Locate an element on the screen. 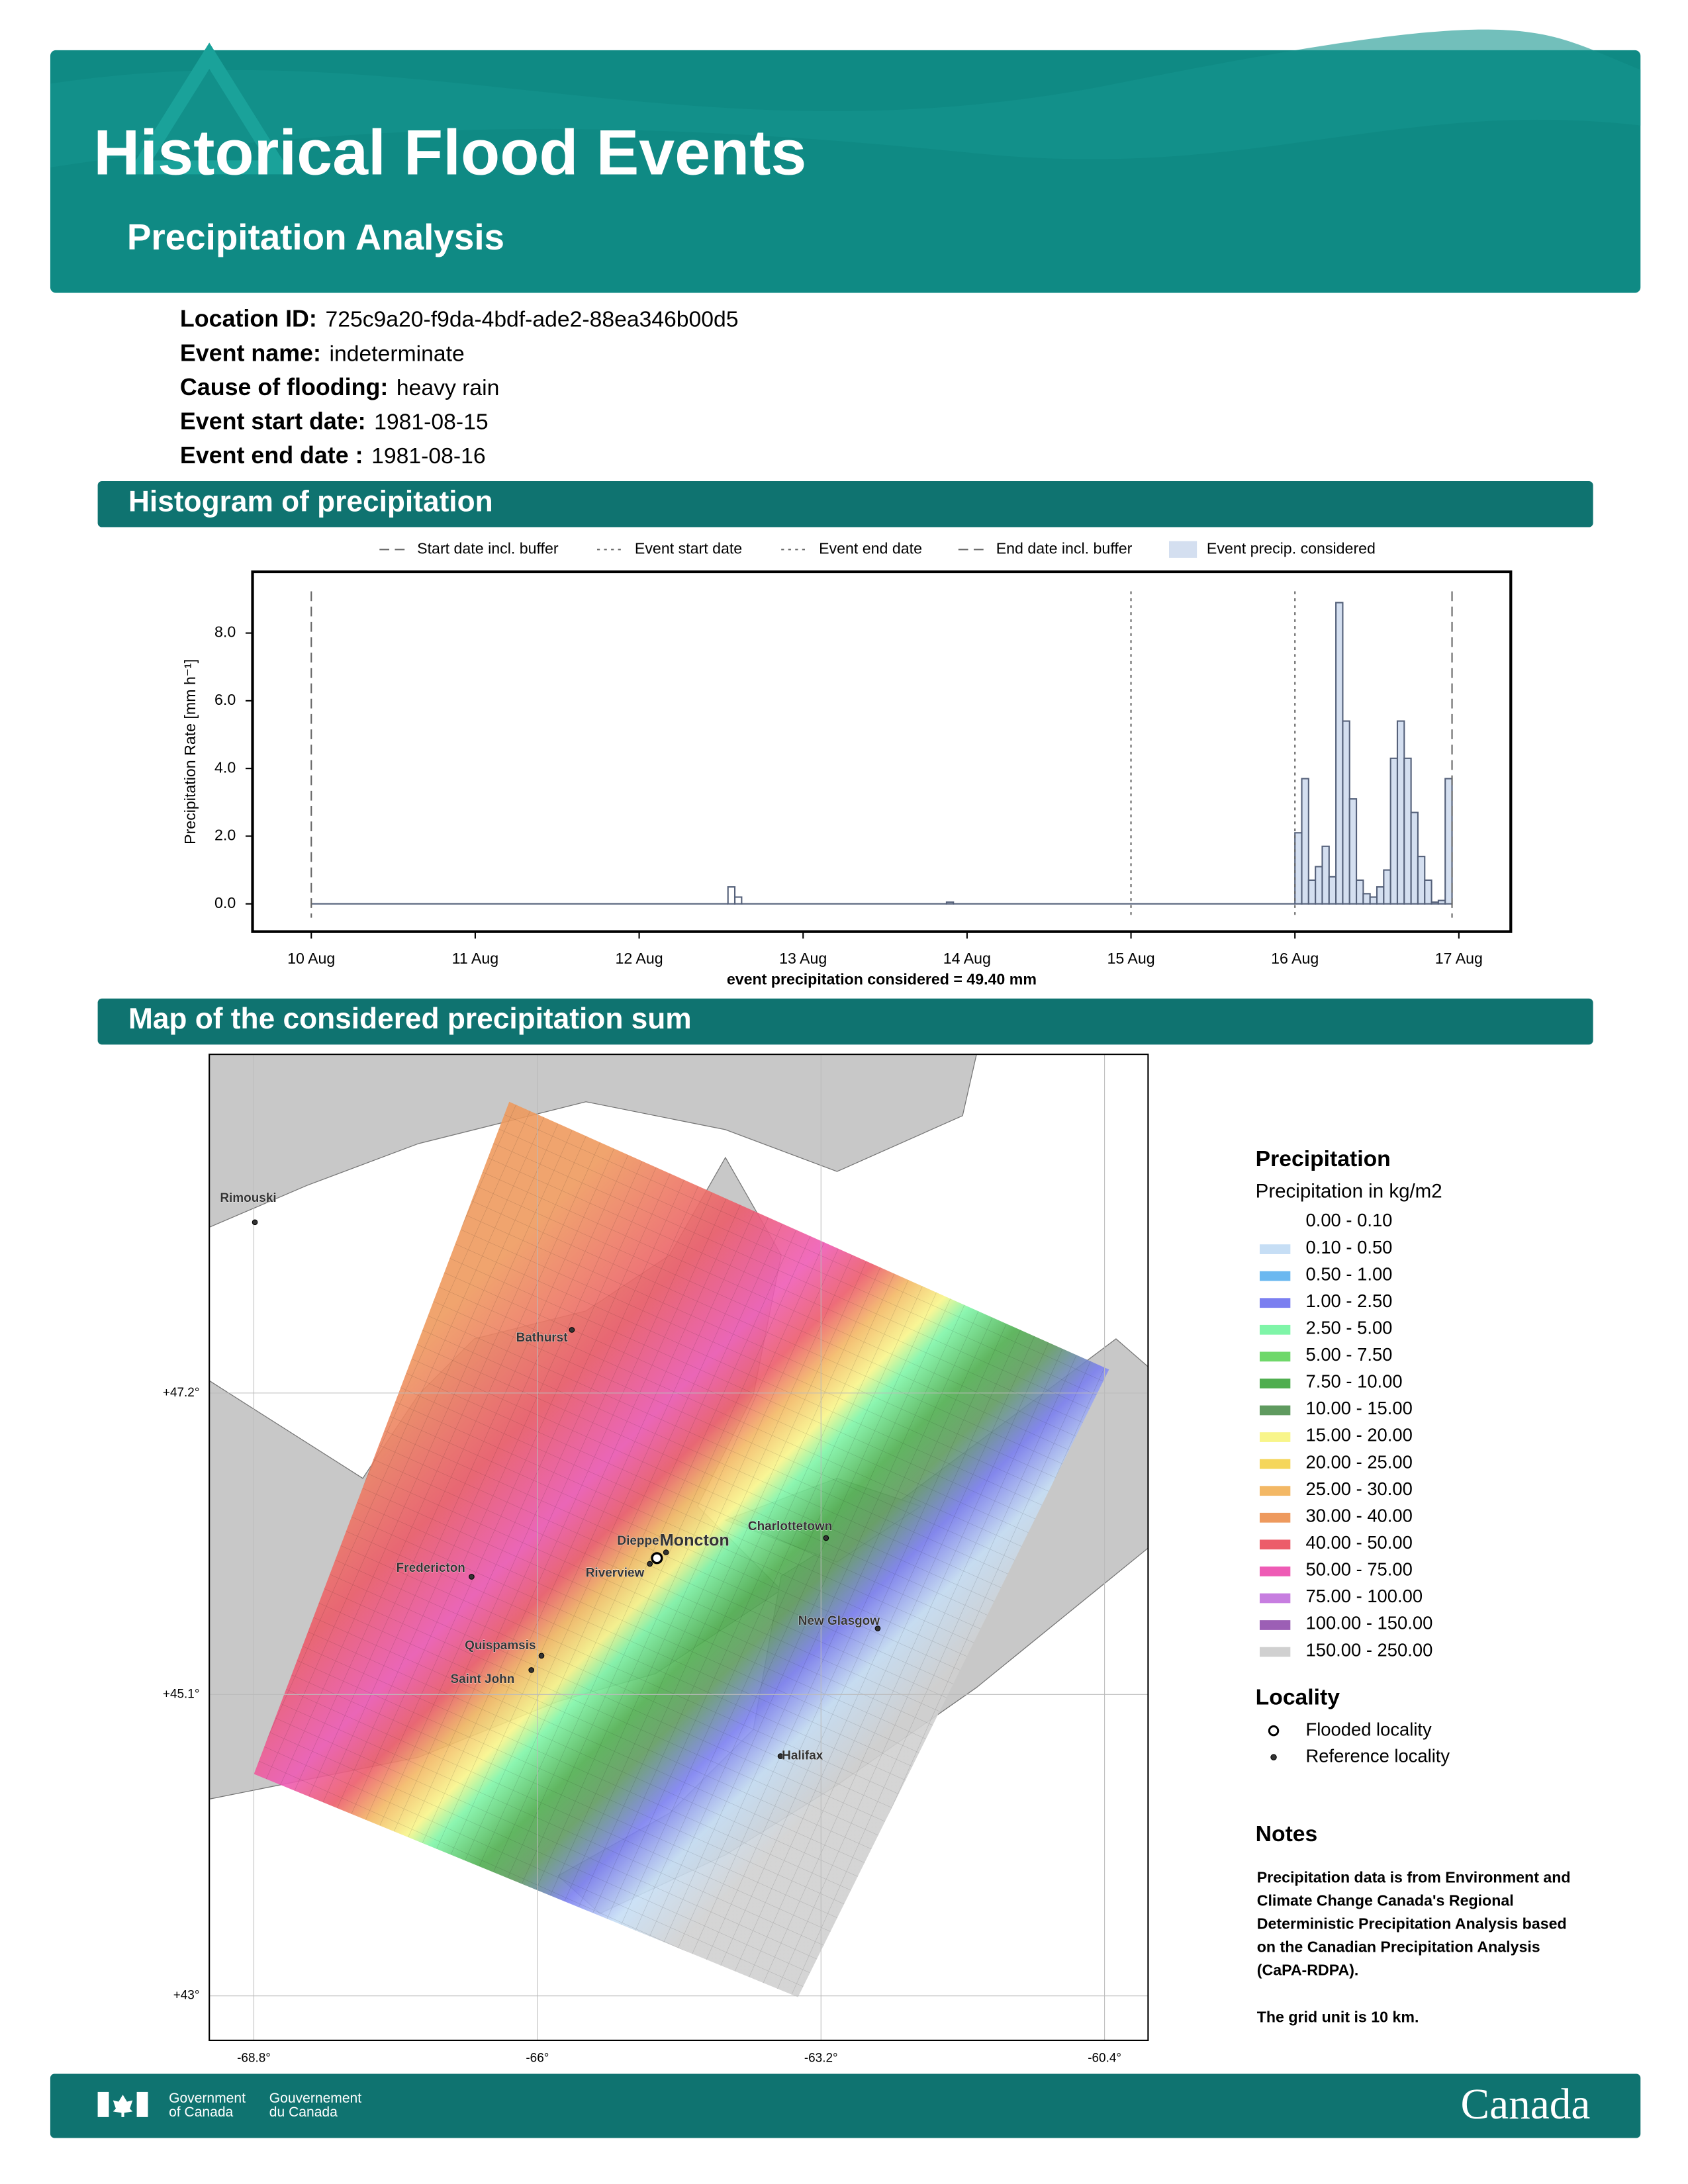  footer-gov-fr: du Canada is located at coordinates (303, 2112).